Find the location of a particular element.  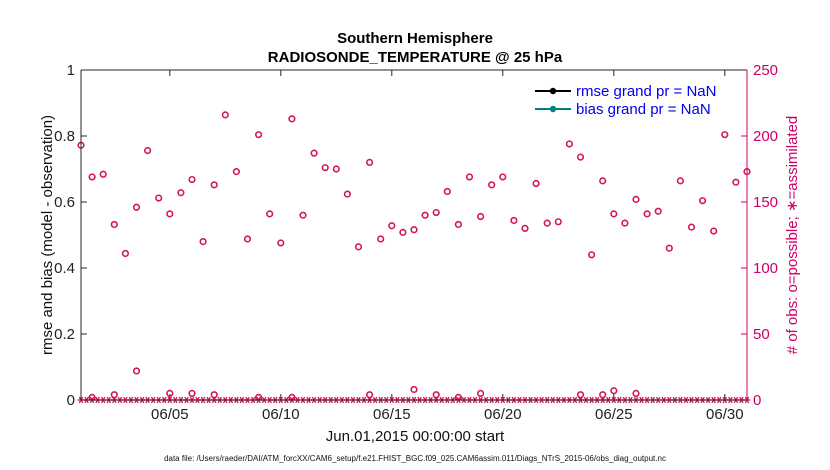

y-axis-label: rmse and bias (model - observation) is located at coordinates (47, 235).